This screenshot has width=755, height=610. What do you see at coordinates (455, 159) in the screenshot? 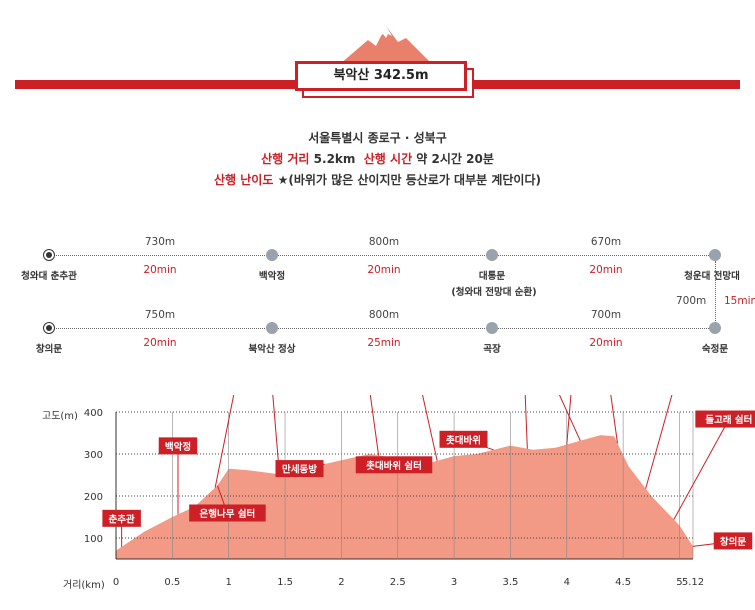
I see `time-value: 약 2시간 20분` at bounding box center [455, 159].